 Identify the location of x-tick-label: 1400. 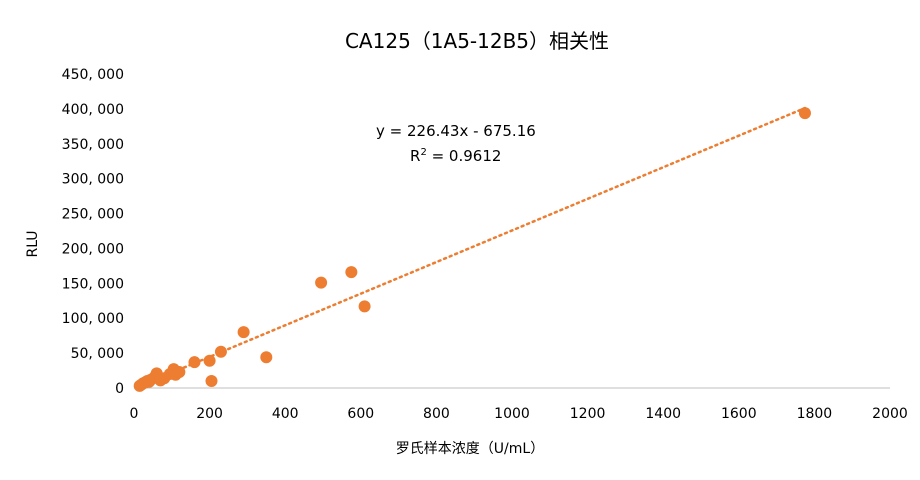
(663, 414).